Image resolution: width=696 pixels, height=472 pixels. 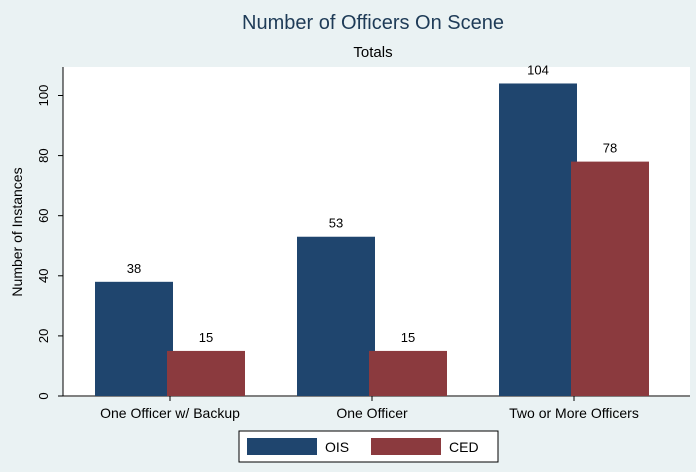 I want to click on legend-swatch-ois, so click(x=282, y=446).